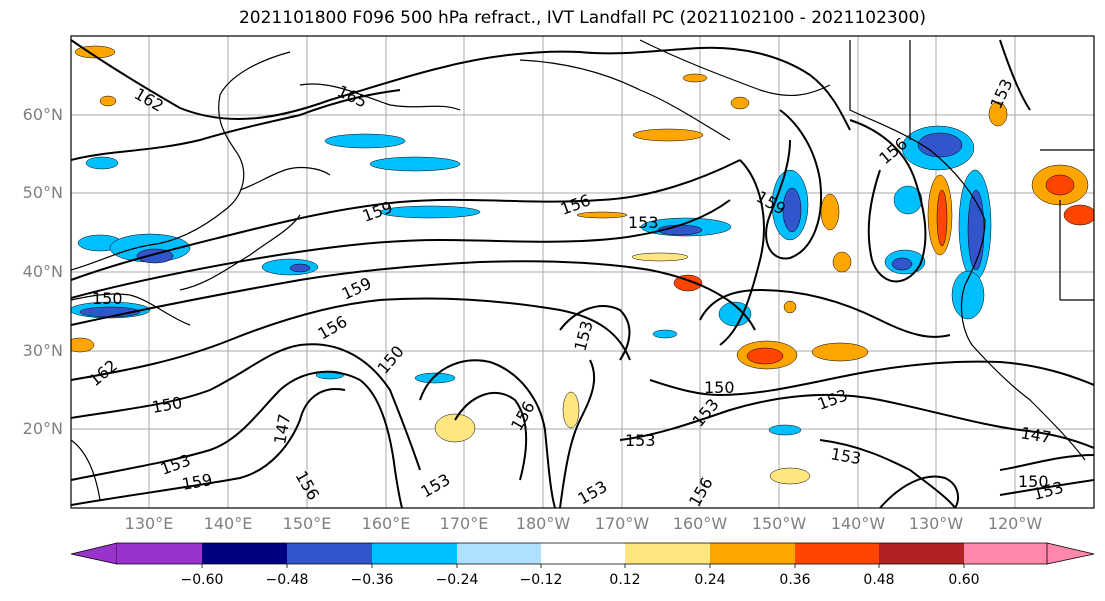 This screenshot has width=1105, height=601. I want to click on colorbar-tick-label: −0.36, so click(372, 580).